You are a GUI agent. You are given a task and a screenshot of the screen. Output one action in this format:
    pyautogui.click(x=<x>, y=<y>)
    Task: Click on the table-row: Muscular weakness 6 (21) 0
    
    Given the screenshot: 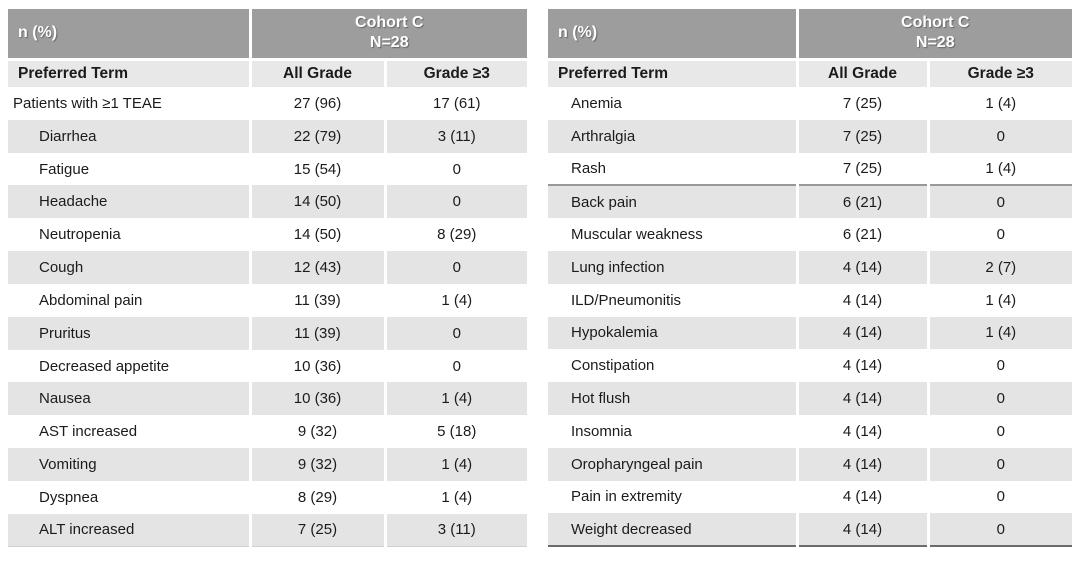 What is the action you would take?
    pyautogui.click(x=810, y=234)
    